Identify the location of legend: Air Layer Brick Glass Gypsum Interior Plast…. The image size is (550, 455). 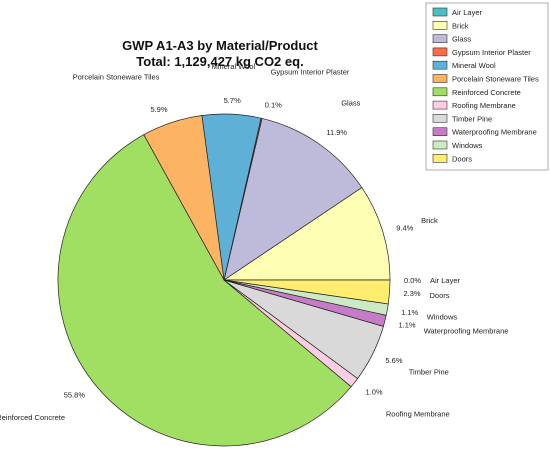
(487, 86).